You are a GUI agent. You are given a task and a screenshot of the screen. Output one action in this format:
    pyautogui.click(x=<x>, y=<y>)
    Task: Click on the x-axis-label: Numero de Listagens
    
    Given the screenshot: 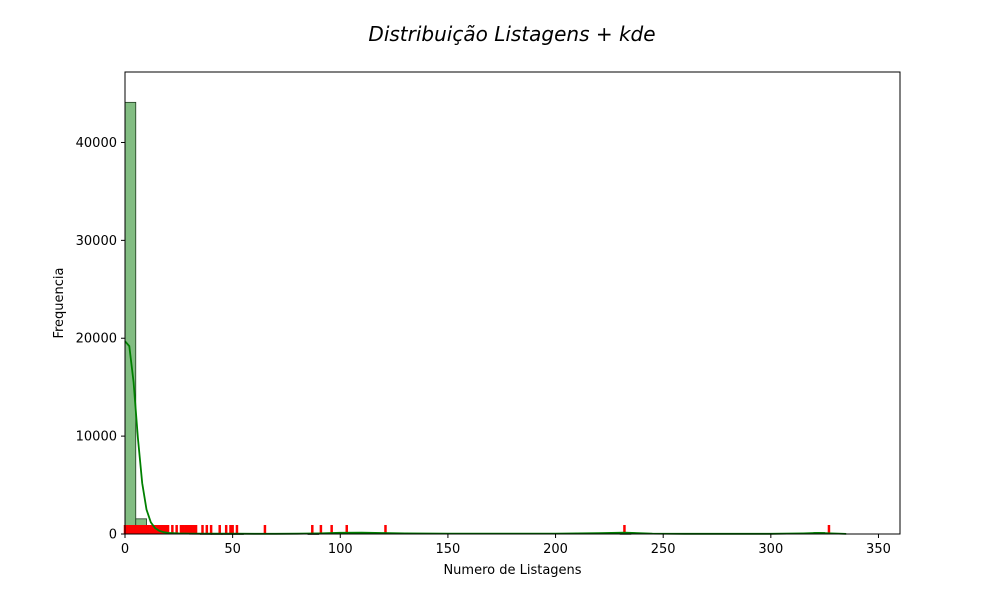 What is the action you would take?
    pyautogui.click(x=512, y=570)
    